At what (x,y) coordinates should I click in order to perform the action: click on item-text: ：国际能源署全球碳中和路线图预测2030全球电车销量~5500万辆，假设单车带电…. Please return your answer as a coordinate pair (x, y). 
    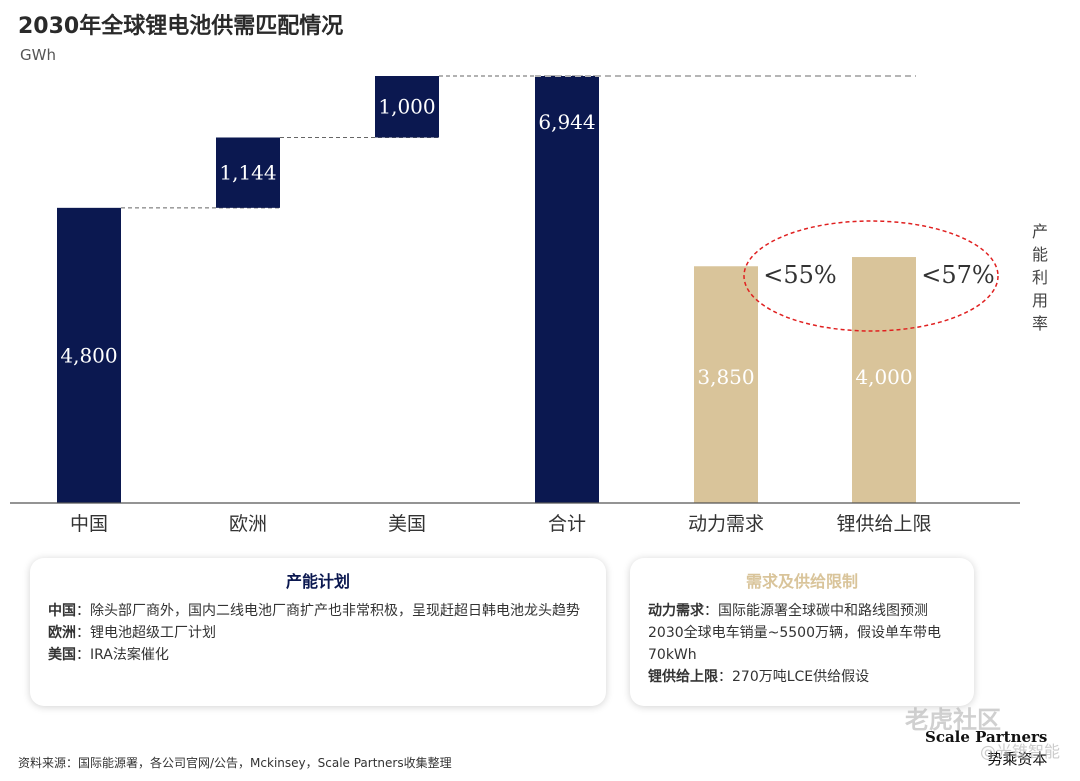
    Looking at the image, I should click on (794, 633).